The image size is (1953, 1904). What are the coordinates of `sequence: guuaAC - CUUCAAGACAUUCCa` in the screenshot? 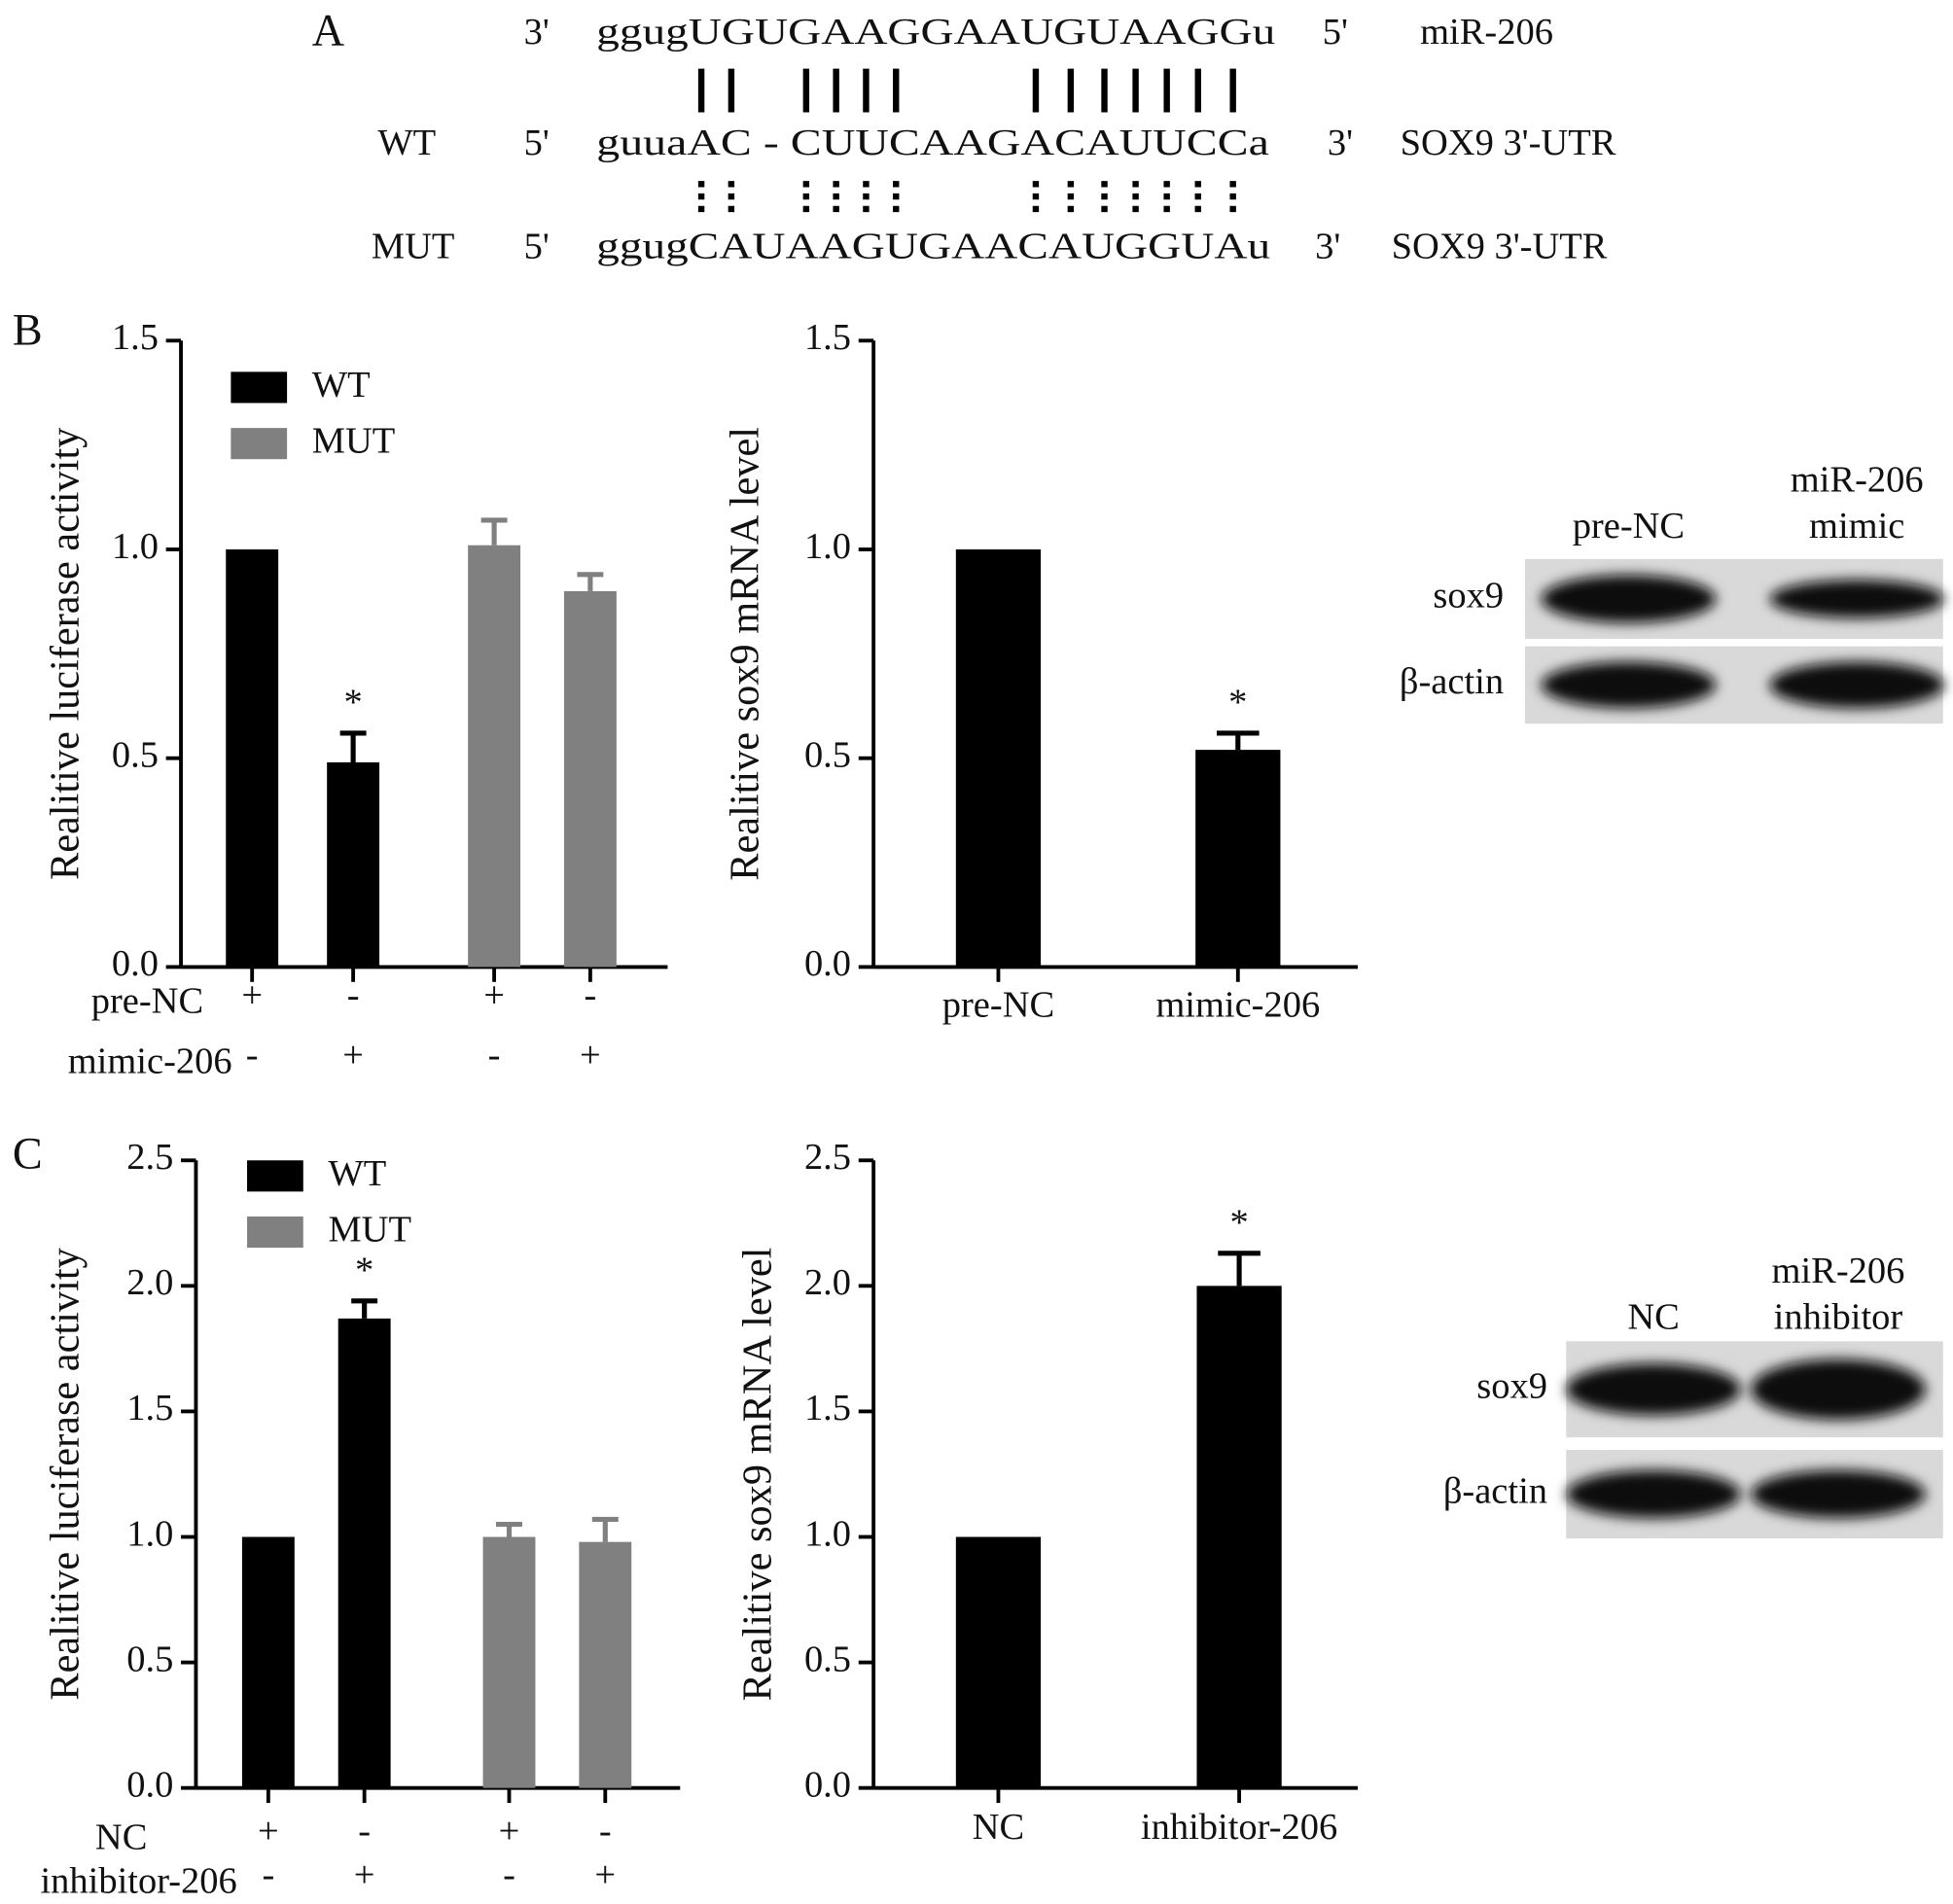 It's located at (932, 143).